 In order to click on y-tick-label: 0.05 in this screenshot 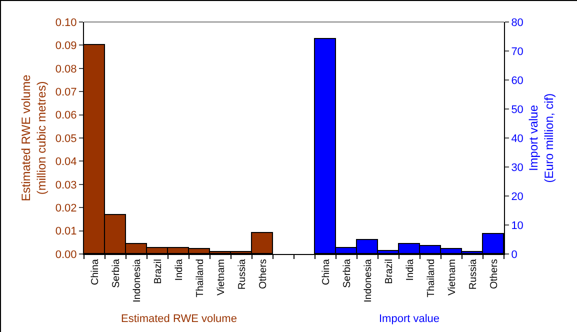, I will do `click(66, 138)`.